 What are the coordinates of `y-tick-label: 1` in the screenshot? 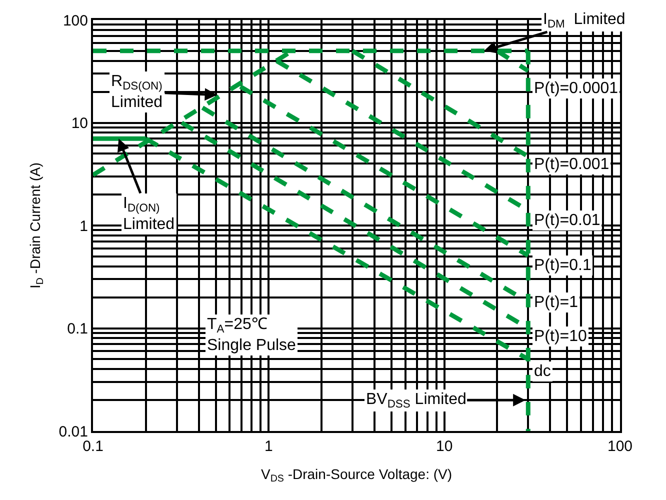 It's located at (84, 226).